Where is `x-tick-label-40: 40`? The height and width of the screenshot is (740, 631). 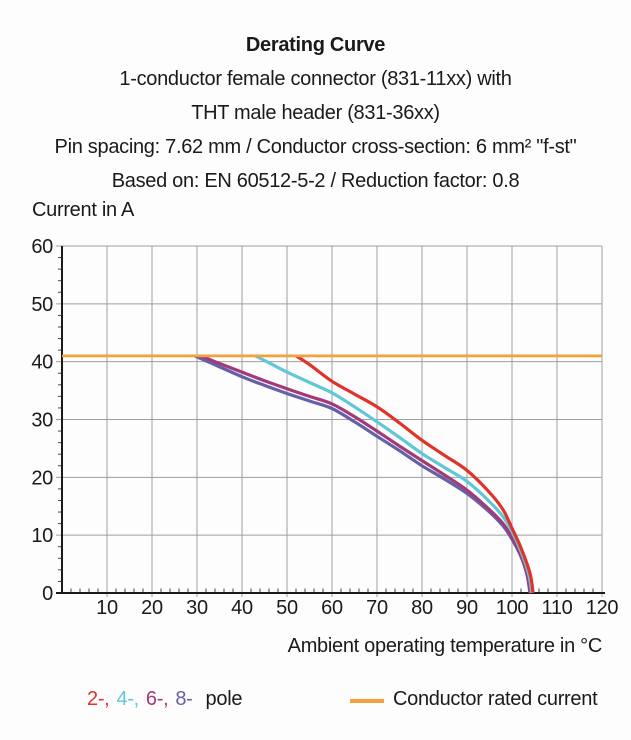
x-tick-label-40: 40 is located at coordinates (242, 608).